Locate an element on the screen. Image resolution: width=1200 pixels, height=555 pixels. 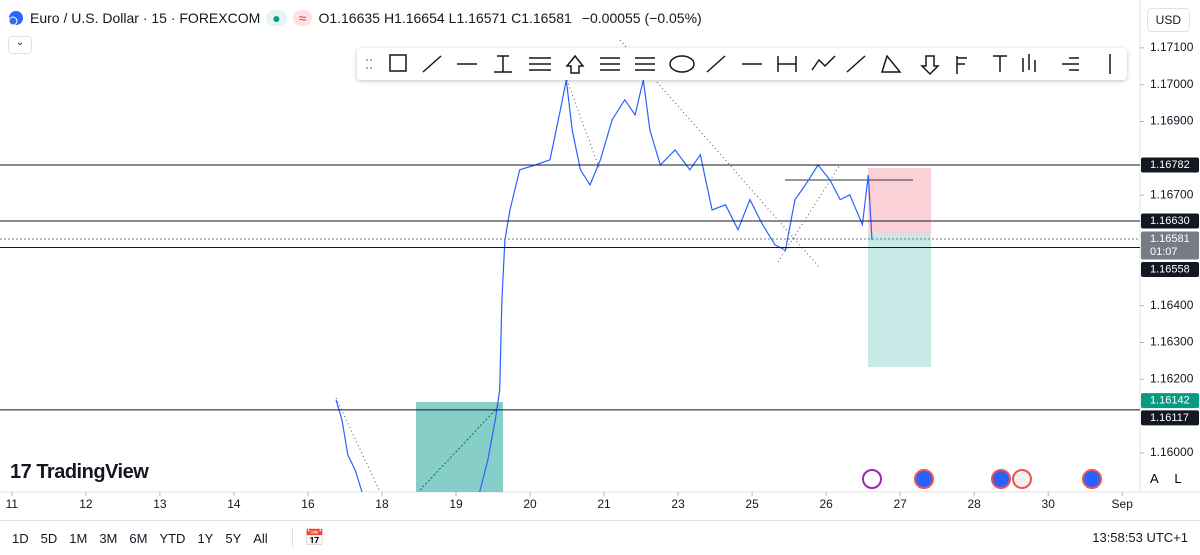
tool-bars is located at coordinates (1029, 63).